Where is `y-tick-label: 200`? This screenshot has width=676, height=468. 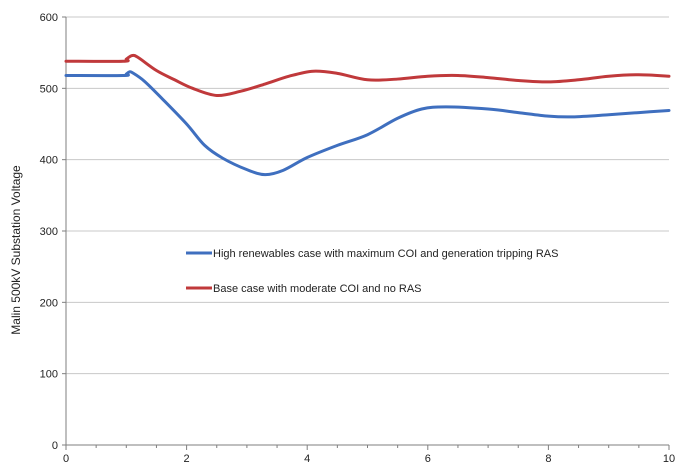 y-tick-label: 200 is located at coordinates (49, 303).